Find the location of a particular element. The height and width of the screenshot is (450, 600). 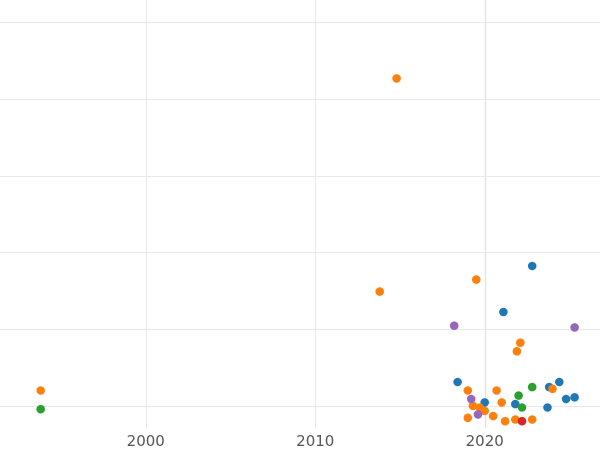

x-tick-label-2000: 2000 is located at coordinates (146, 441).